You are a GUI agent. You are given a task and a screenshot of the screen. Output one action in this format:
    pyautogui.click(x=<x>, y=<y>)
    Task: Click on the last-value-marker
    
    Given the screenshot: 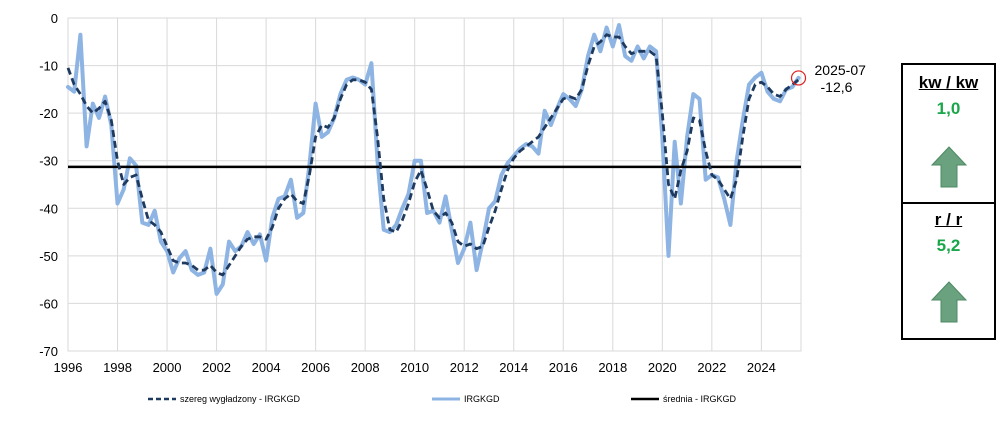 What is the action you would take?
    pyautogui.click(x=798, y=78)
    